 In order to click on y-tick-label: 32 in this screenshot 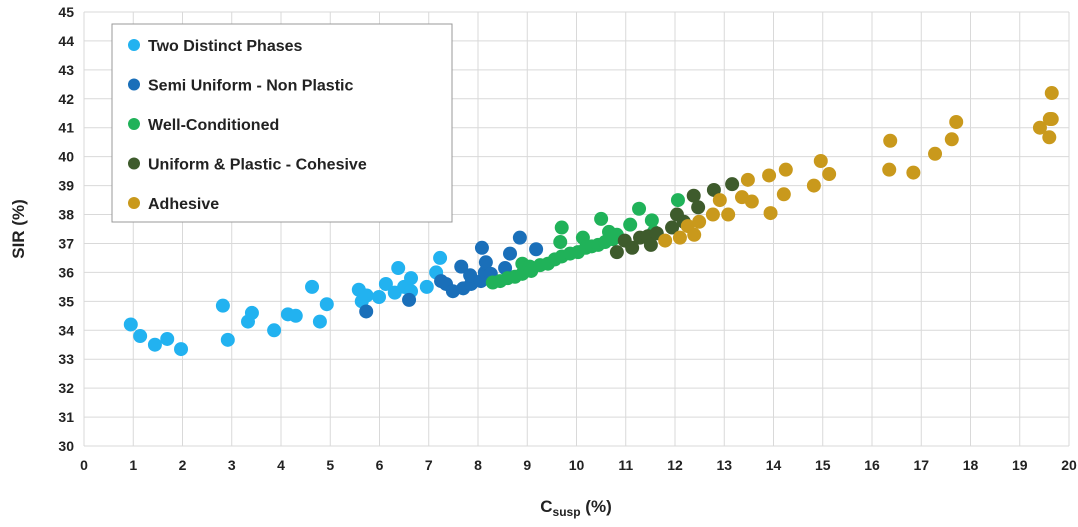, I will do `click(66, 388)`.